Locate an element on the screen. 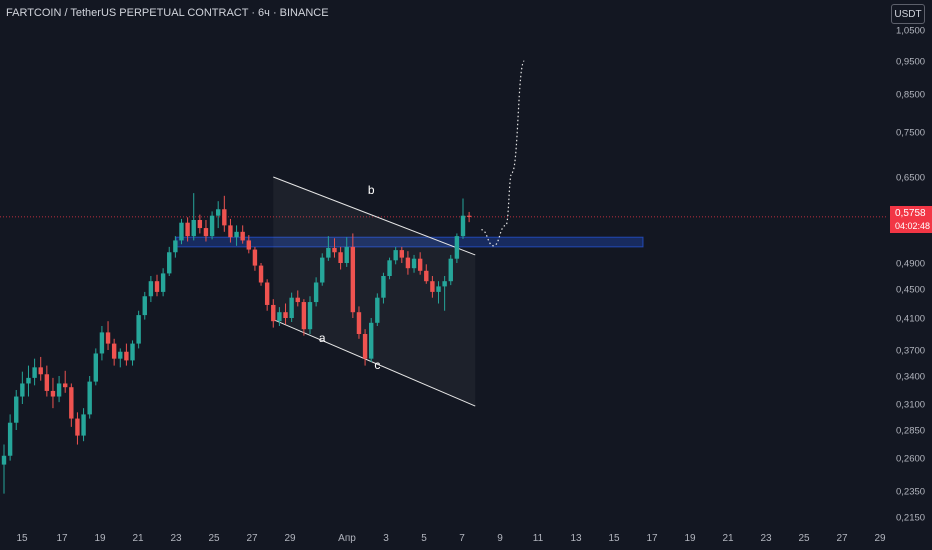  price-tick-label: 0,3700 is located at coordinates (910, 351).